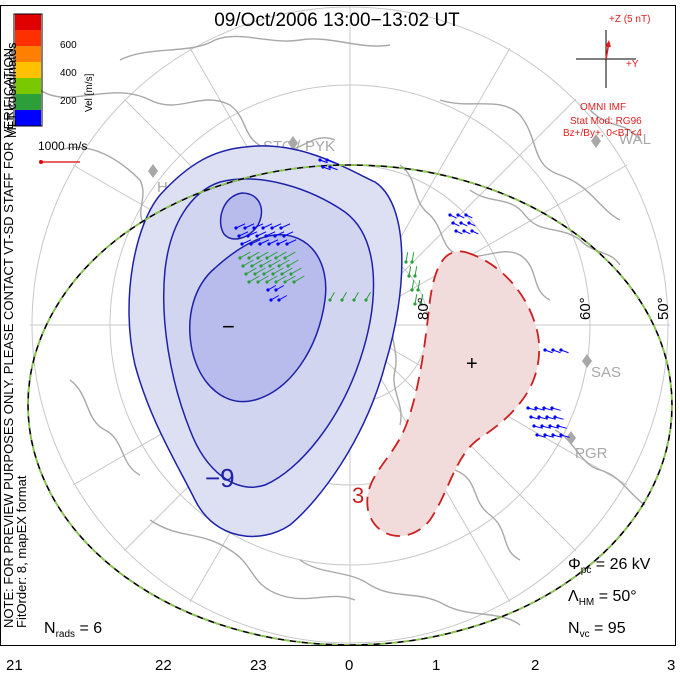  What do you see at coordinates (621, 139) in the screenshot?
I see `station-wal: WAL` at bounding box center [621, 139].